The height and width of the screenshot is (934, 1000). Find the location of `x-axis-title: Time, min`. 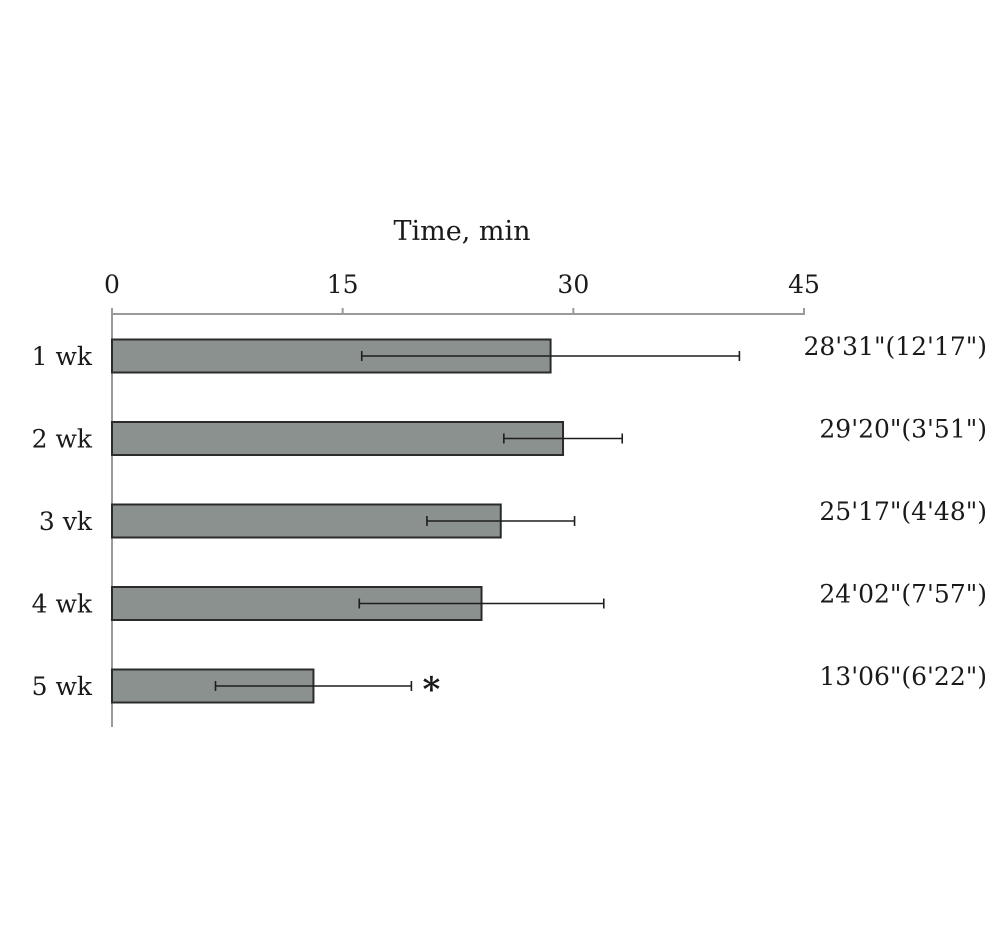

x-axis-title: Time, min is located at coordinates (461, 231).